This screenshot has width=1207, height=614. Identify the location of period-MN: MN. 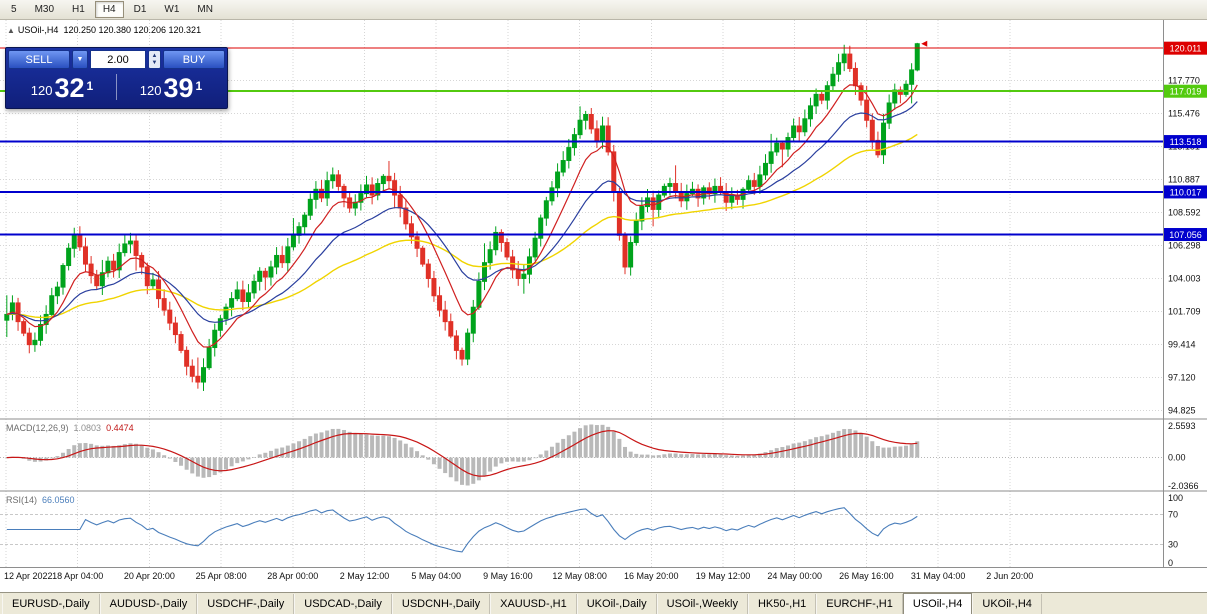
(205, 9).